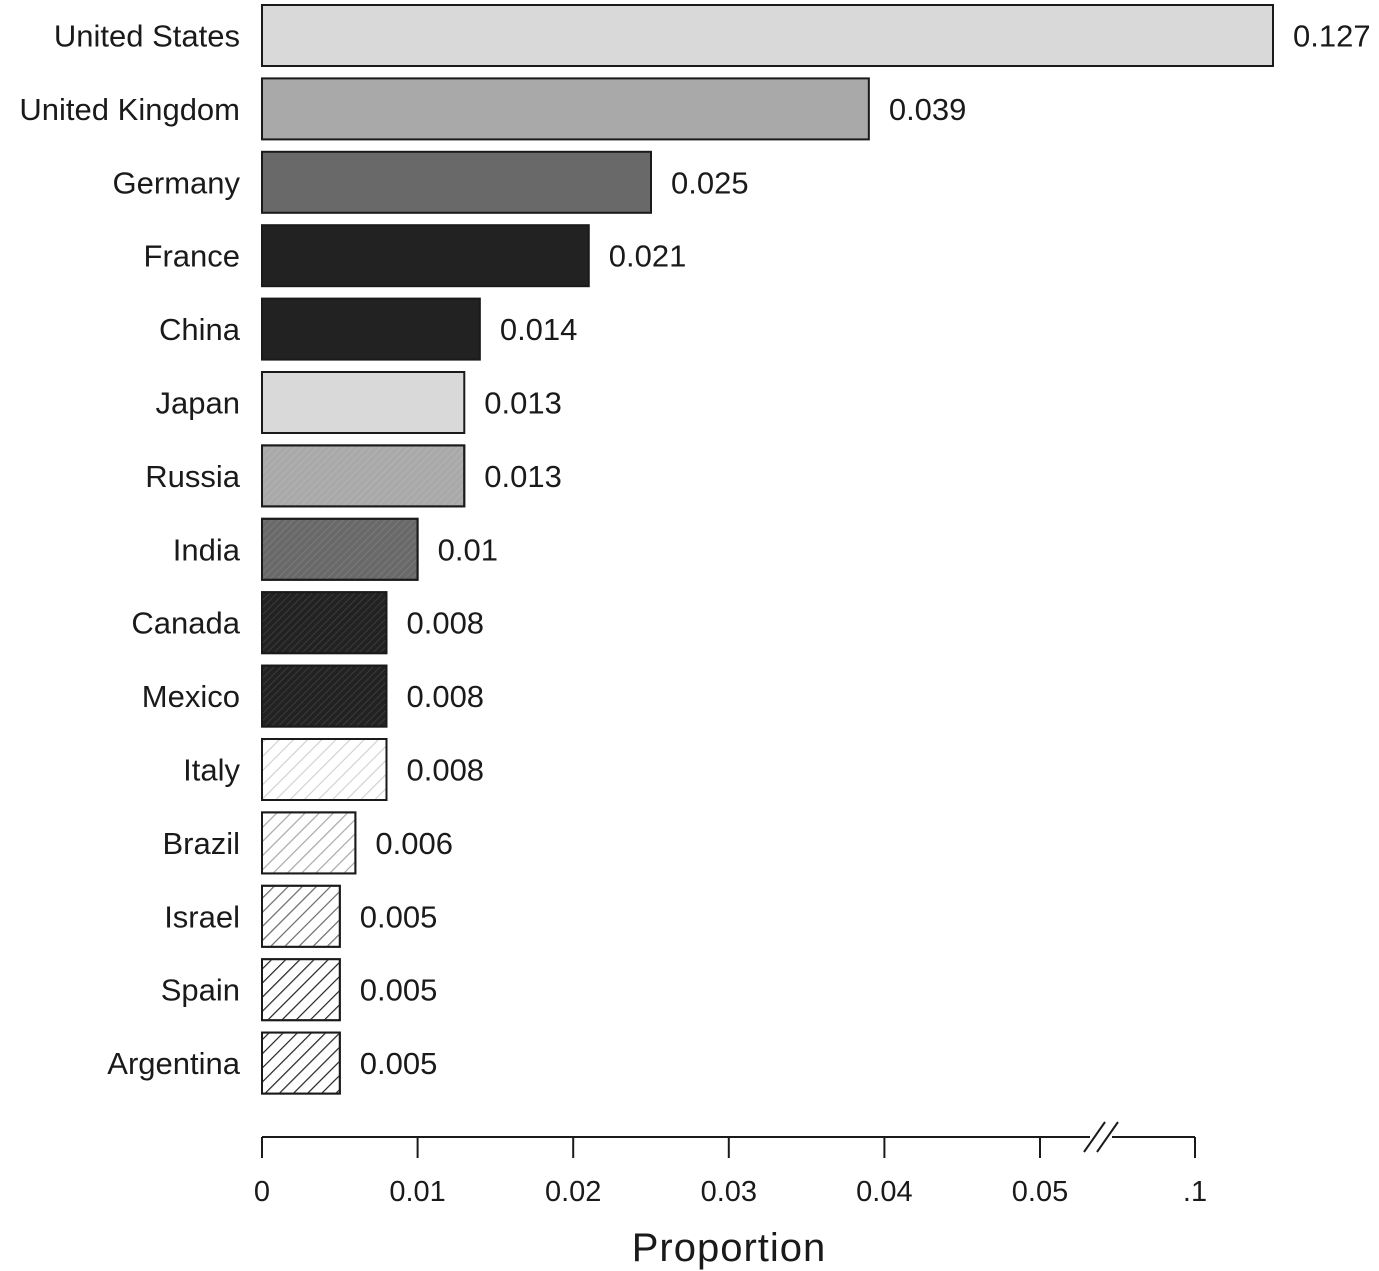 This screenshot has width=1379, height=1271. What do you see at coordinates (1195, 1192) in the screenshot?
I see `x-tick-label: .1` at bounding box center [1195, 1192].